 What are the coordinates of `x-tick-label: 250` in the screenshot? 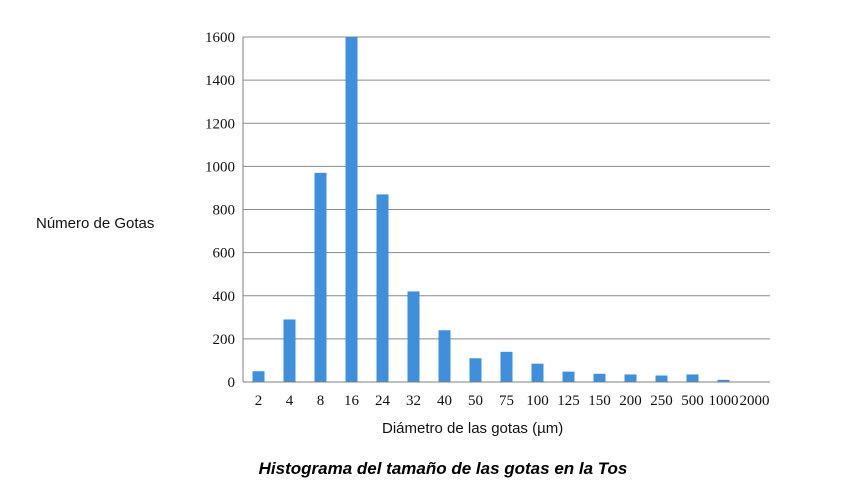 It's located at (661, 401).